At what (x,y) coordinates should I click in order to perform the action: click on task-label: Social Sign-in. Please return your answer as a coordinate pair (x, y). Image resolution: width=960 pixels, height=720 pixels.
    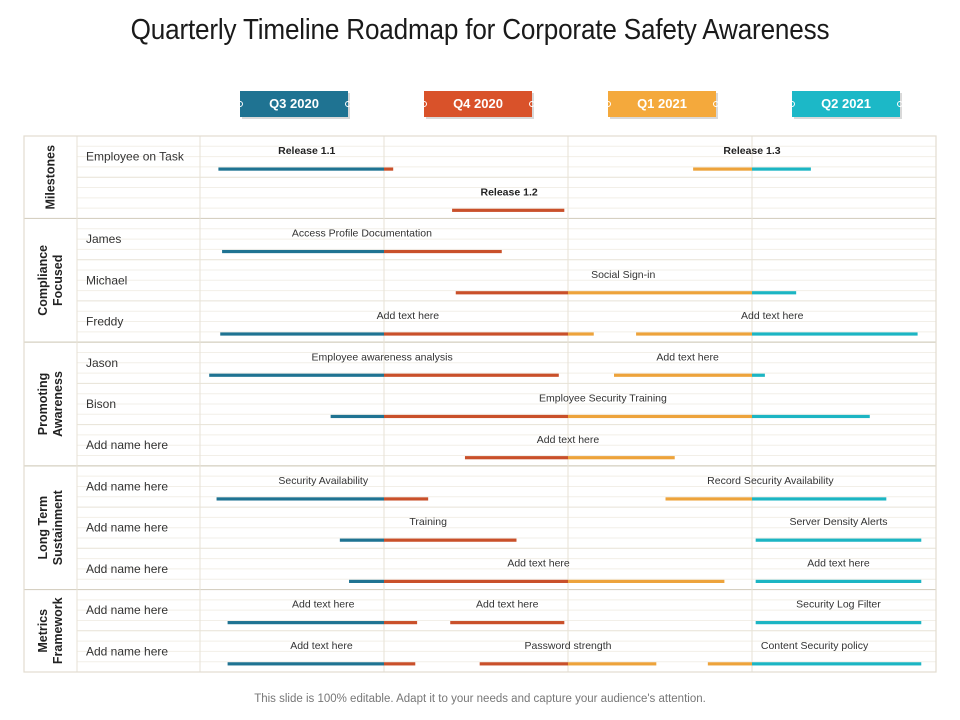
    Looking at the image, I should click on (623, 275).